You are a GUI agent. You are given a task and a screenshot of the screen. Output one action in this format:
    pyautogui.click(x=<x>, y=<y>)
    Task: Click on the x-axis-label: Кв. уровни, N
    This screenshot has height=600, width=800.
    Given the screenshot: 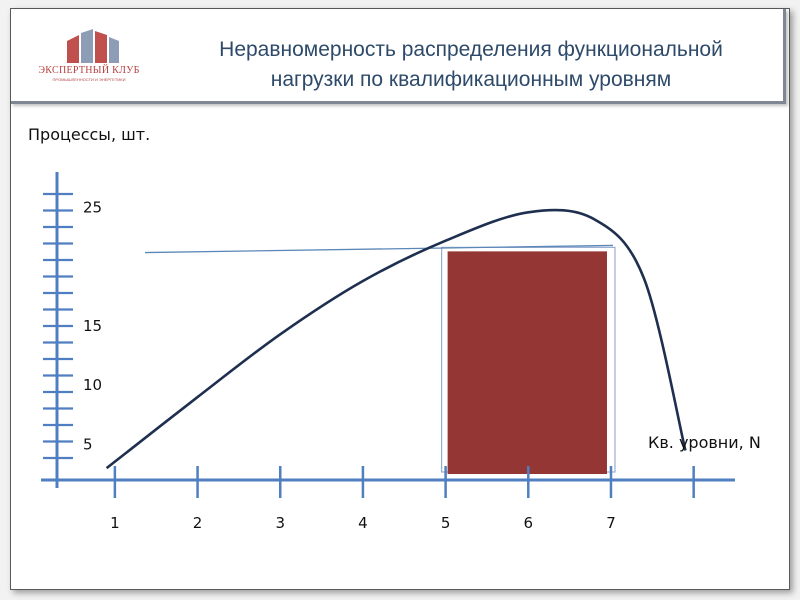 What is the action you would take?
    pyautogui.click(x=704, y=442)
    